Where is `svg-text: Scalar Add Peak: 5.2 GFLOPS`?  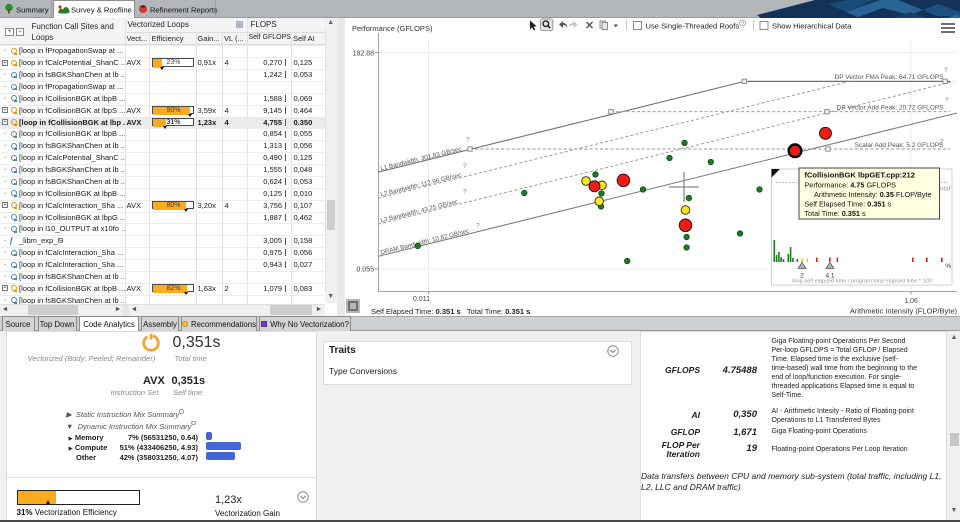
svg-text: Scalar Add Peak: 5.2 GFLOPS is located at coordinates (900, 145).